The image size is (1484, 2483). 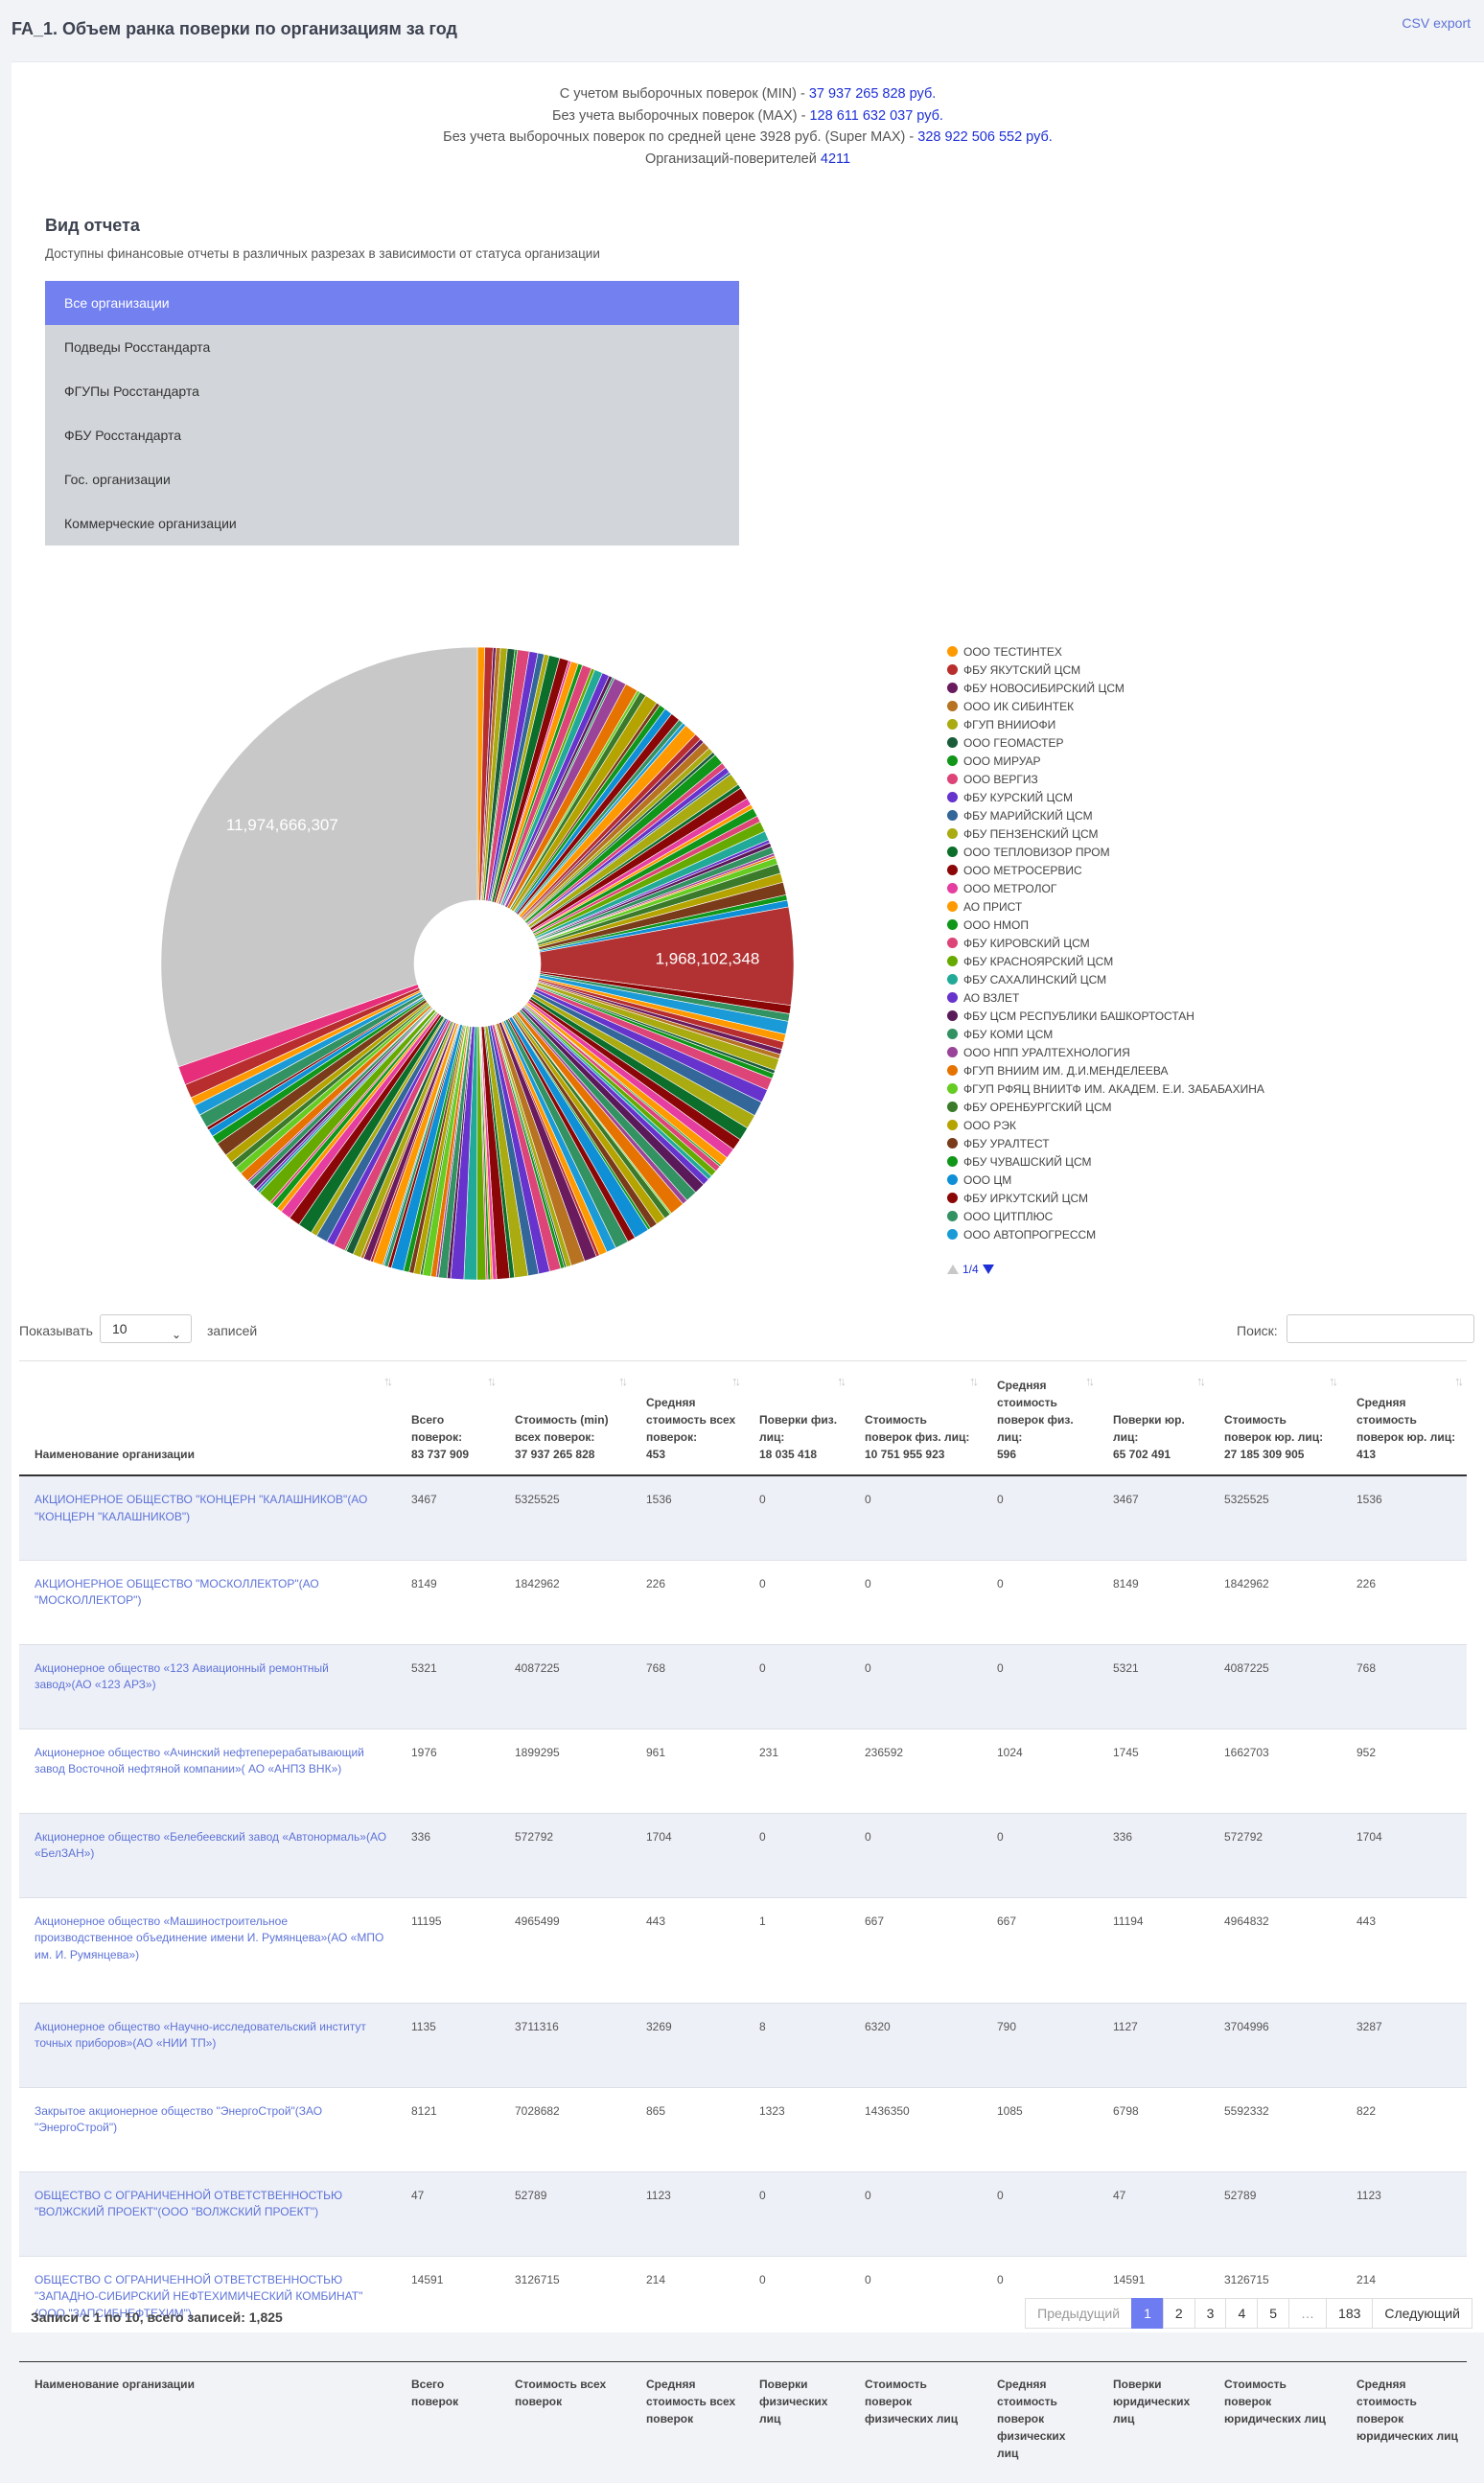 I want to click on legend-item: ФГУП ВНИИОФИ, so click(x=1105, y=725).